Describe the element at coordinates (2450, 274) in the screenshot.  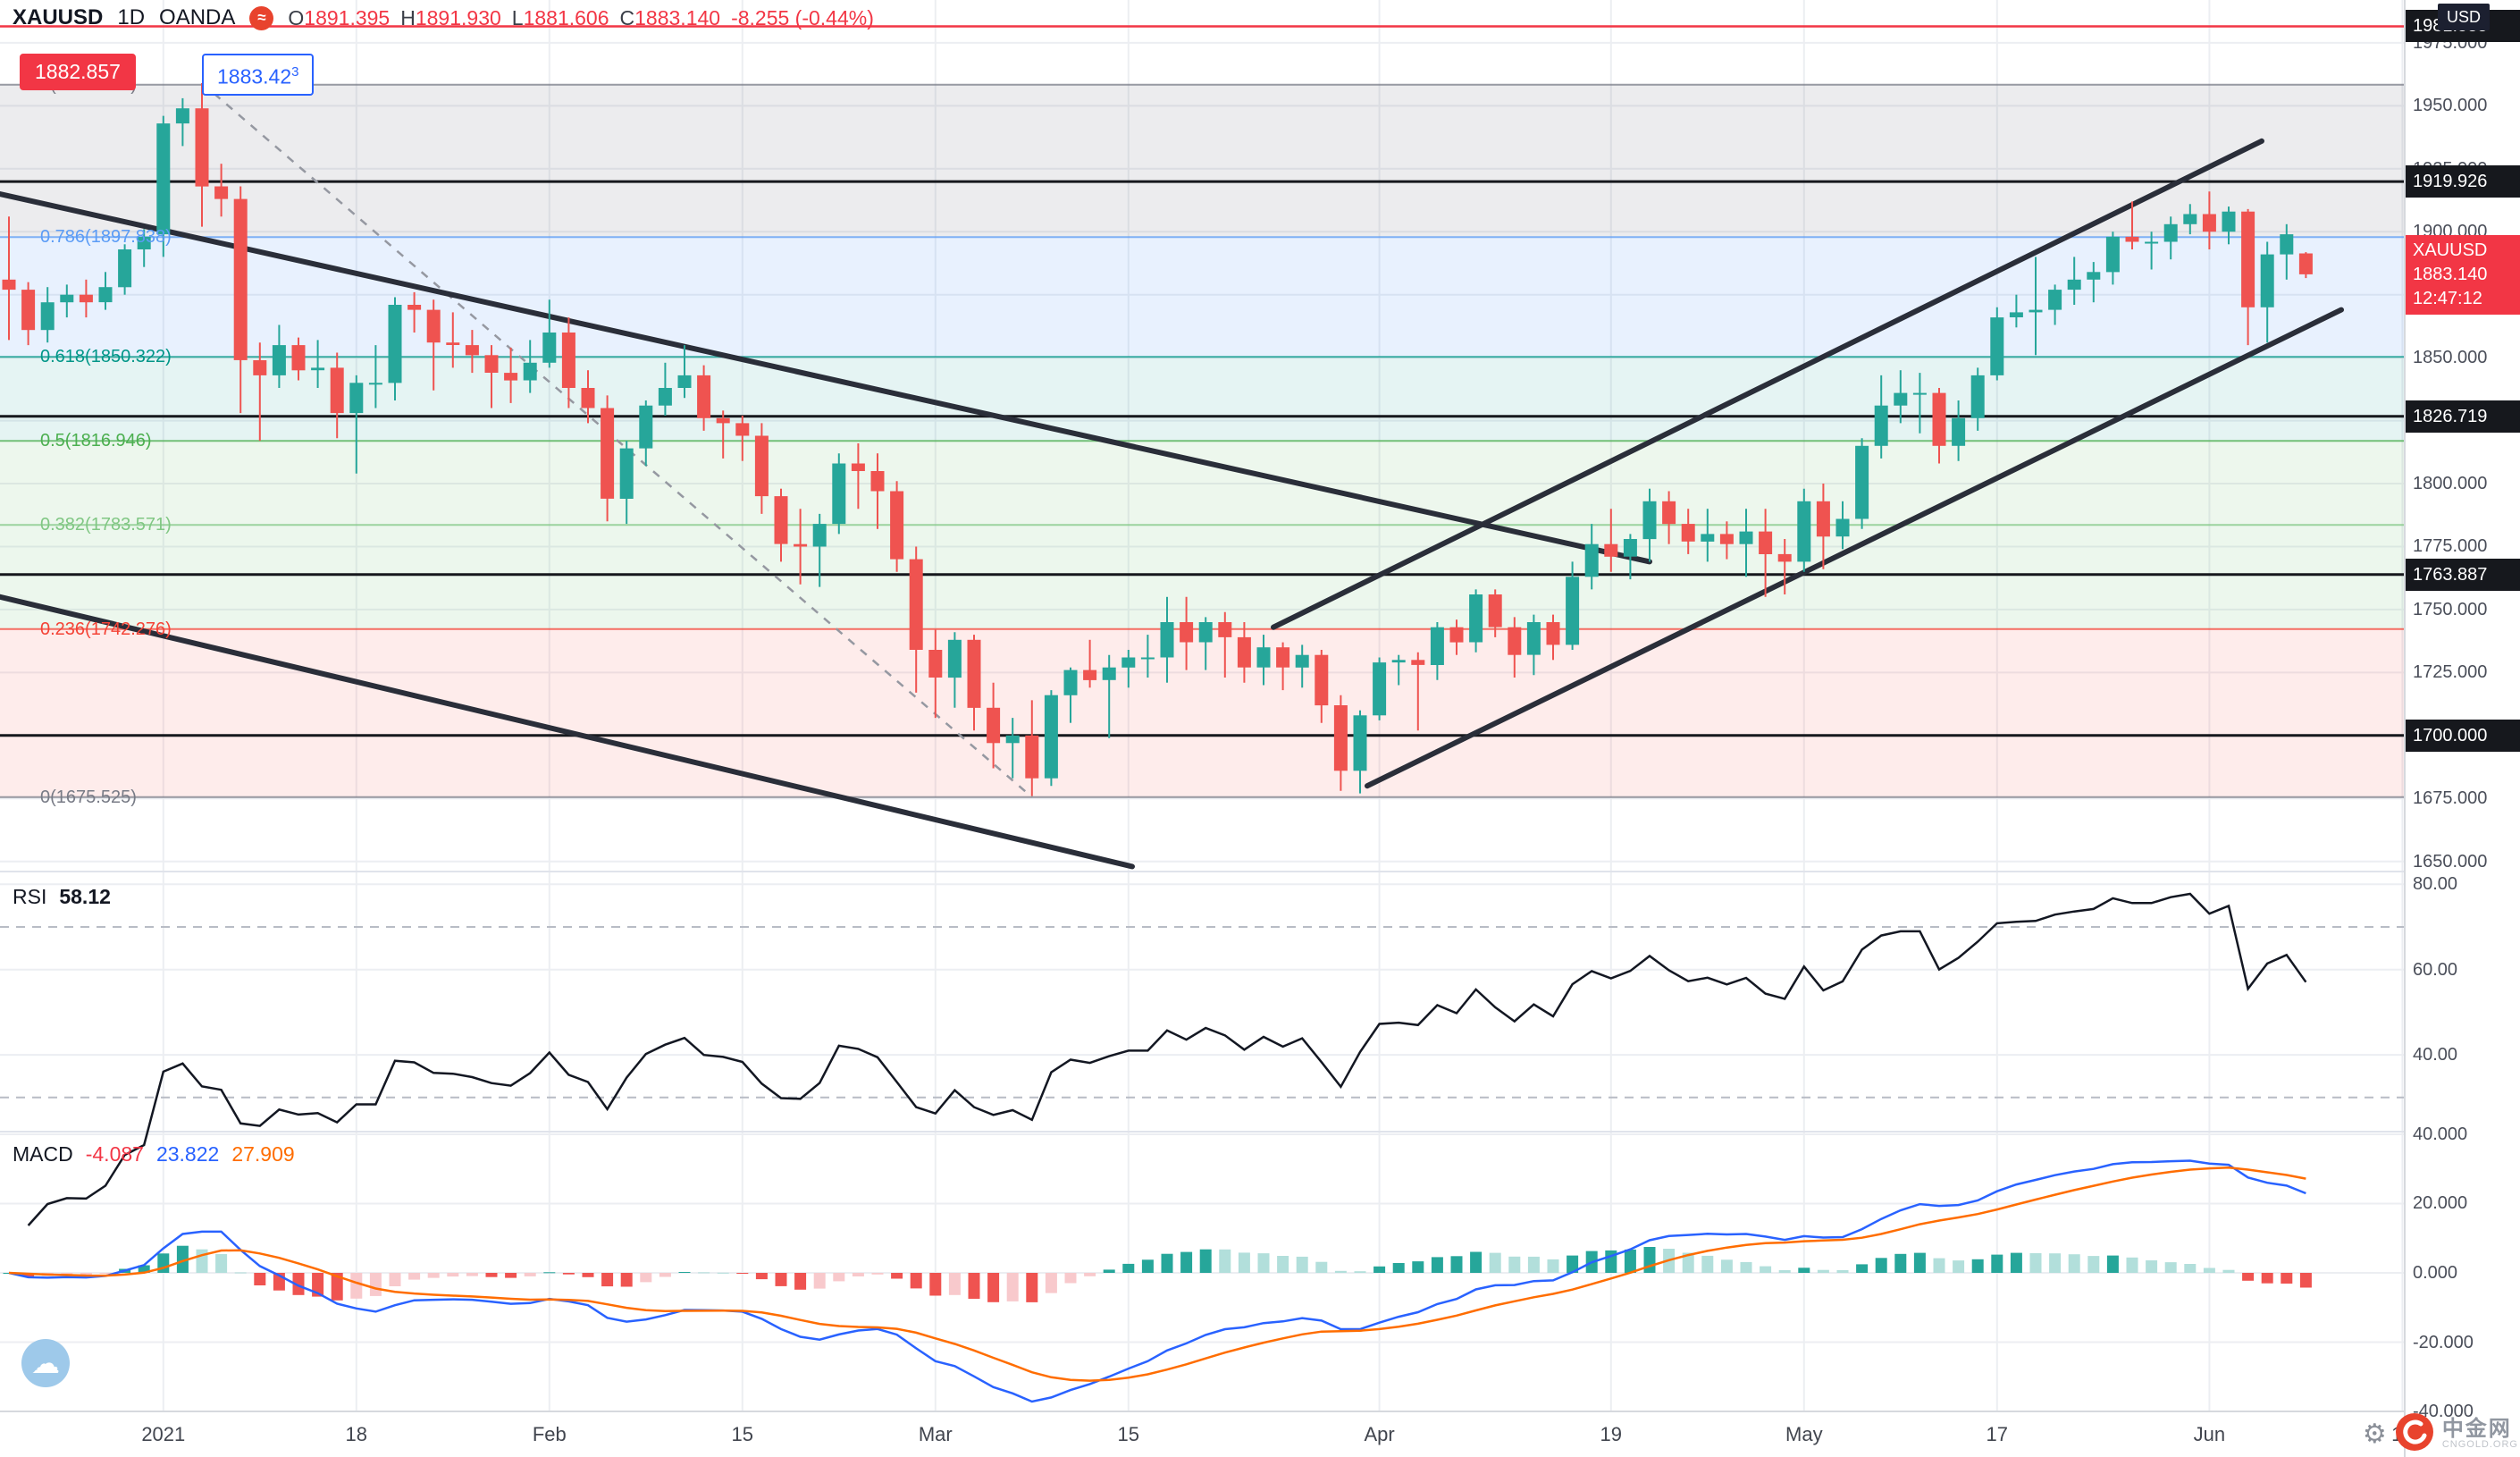
I see `current-price: 1883.140` at that location.